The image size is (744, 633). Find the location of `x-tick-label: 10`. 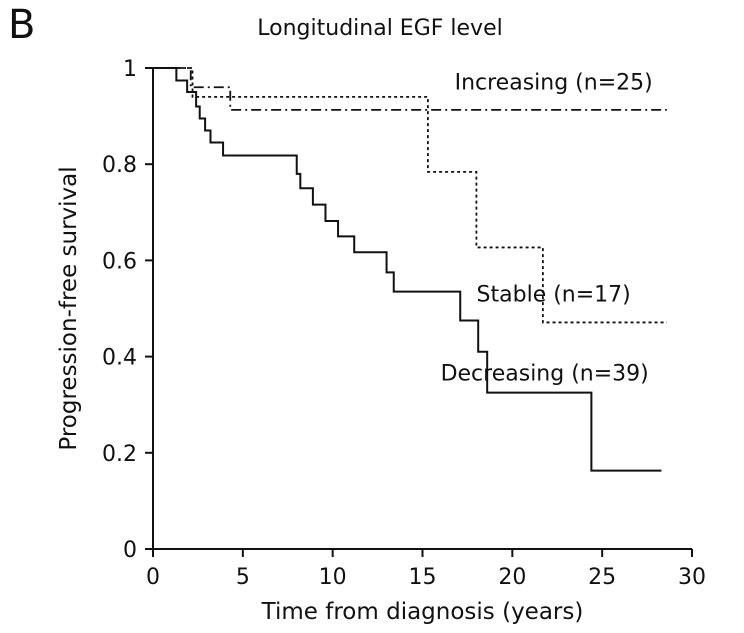

x-tick-label: 10 is located at coordinates (333, 577).